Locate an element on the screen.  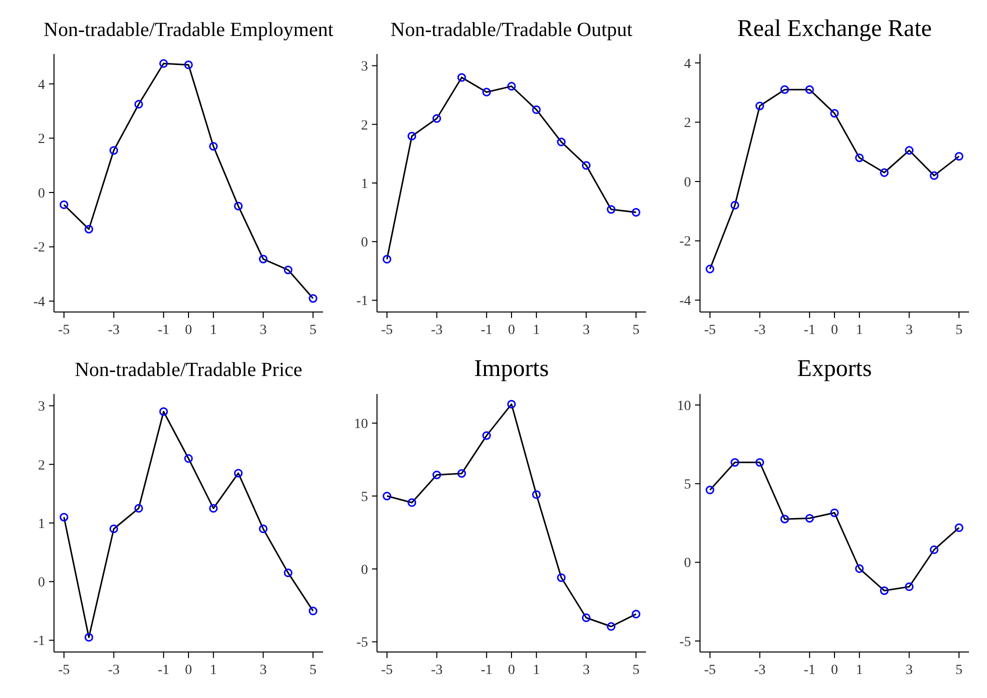
chart-title: Non-tradable/Tradable Employment is located at coordinates (189, 30).